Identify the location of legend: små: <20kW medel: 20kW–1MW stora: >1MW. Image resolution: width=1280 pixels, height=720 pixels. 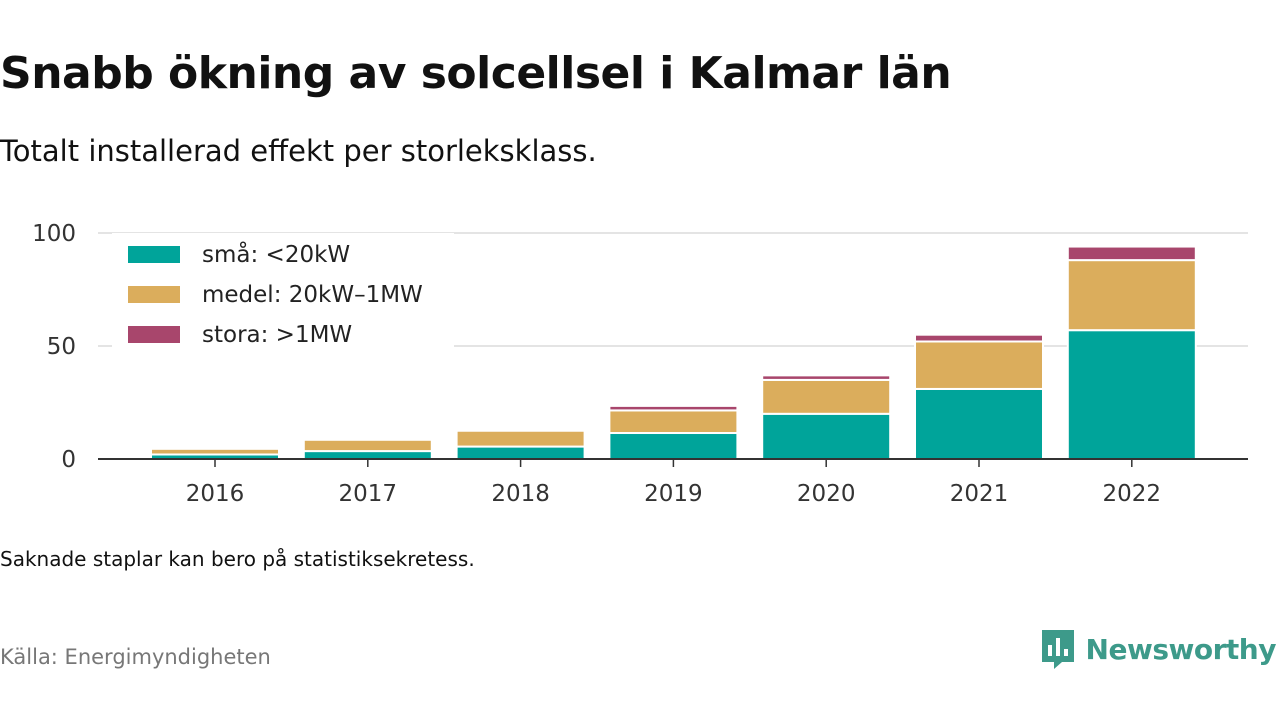
(283, 292).